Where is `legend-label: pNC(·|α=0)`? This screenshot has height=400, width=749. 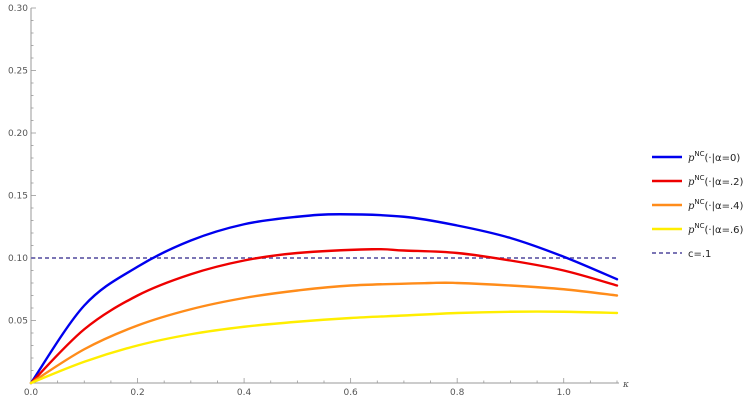 legend-label: pNC(·|α=0) is located at coordinates (714, 157).